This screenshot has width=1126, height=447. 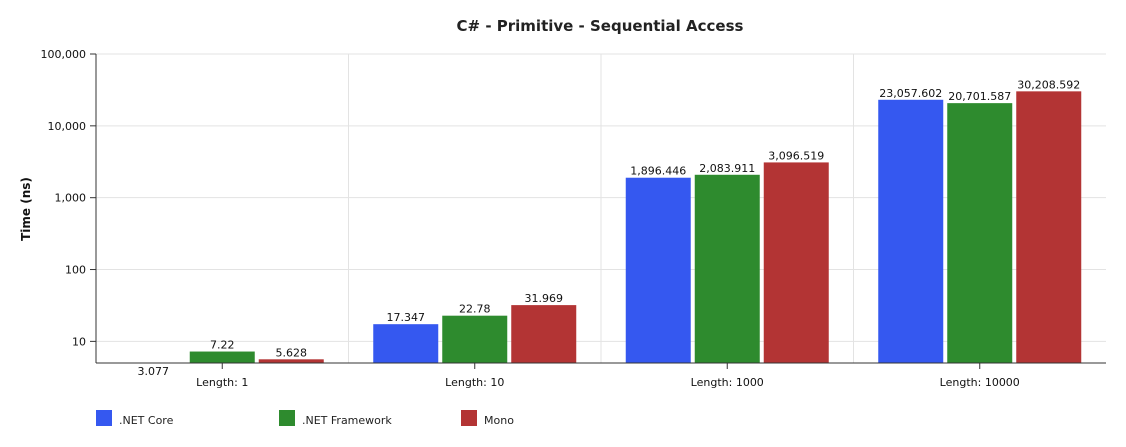 I want to click on data-label-mono-length-1000: 3,096.519, so click(x=796, y=155).